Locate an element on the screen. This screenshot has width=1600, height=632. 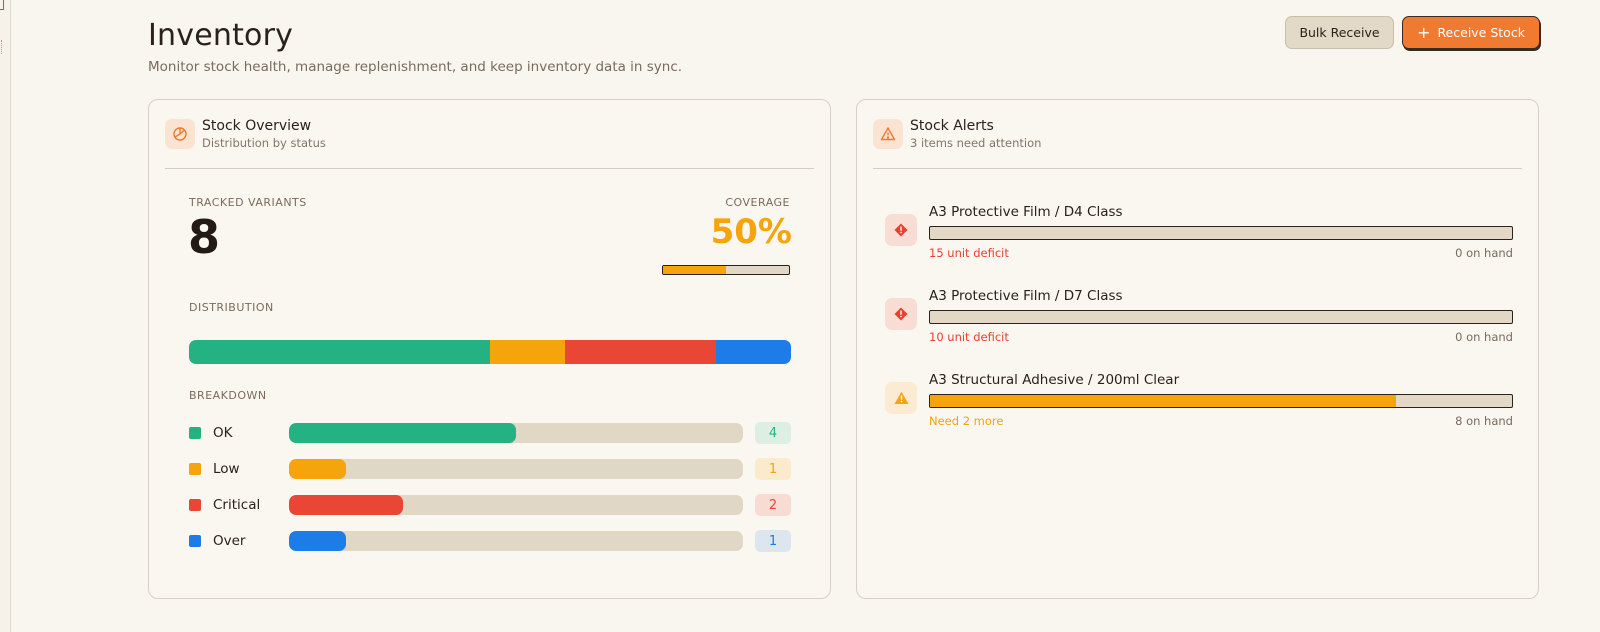
distribution-bar is located at coordinates (490, 352).